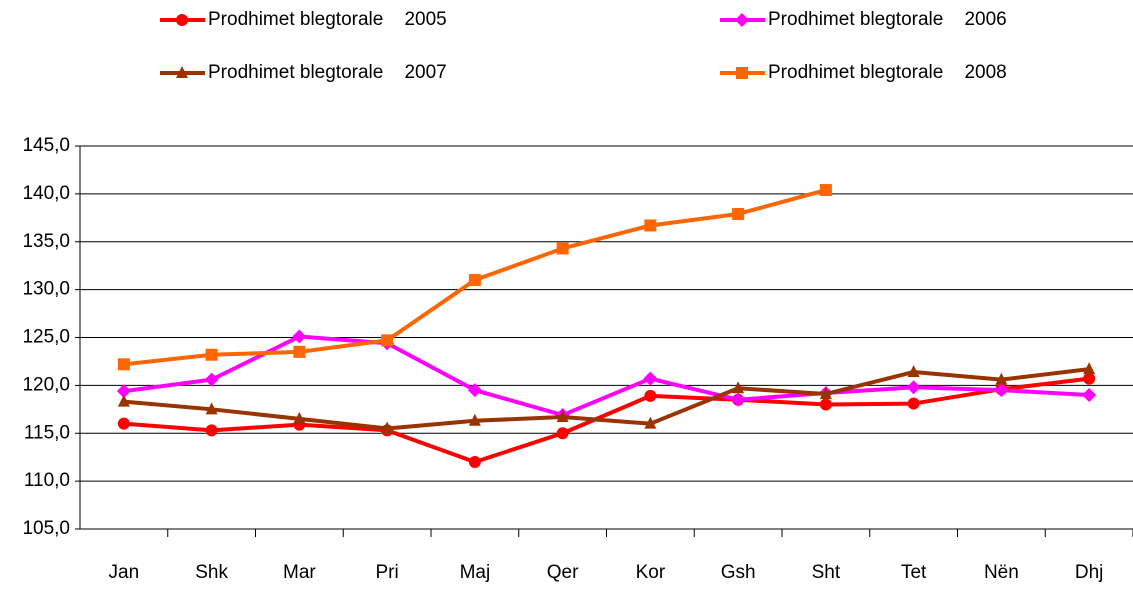 The width and height of the screenshot is (1133, 590). I want to click on y-tick-label: 140,0, so click(46, 193).